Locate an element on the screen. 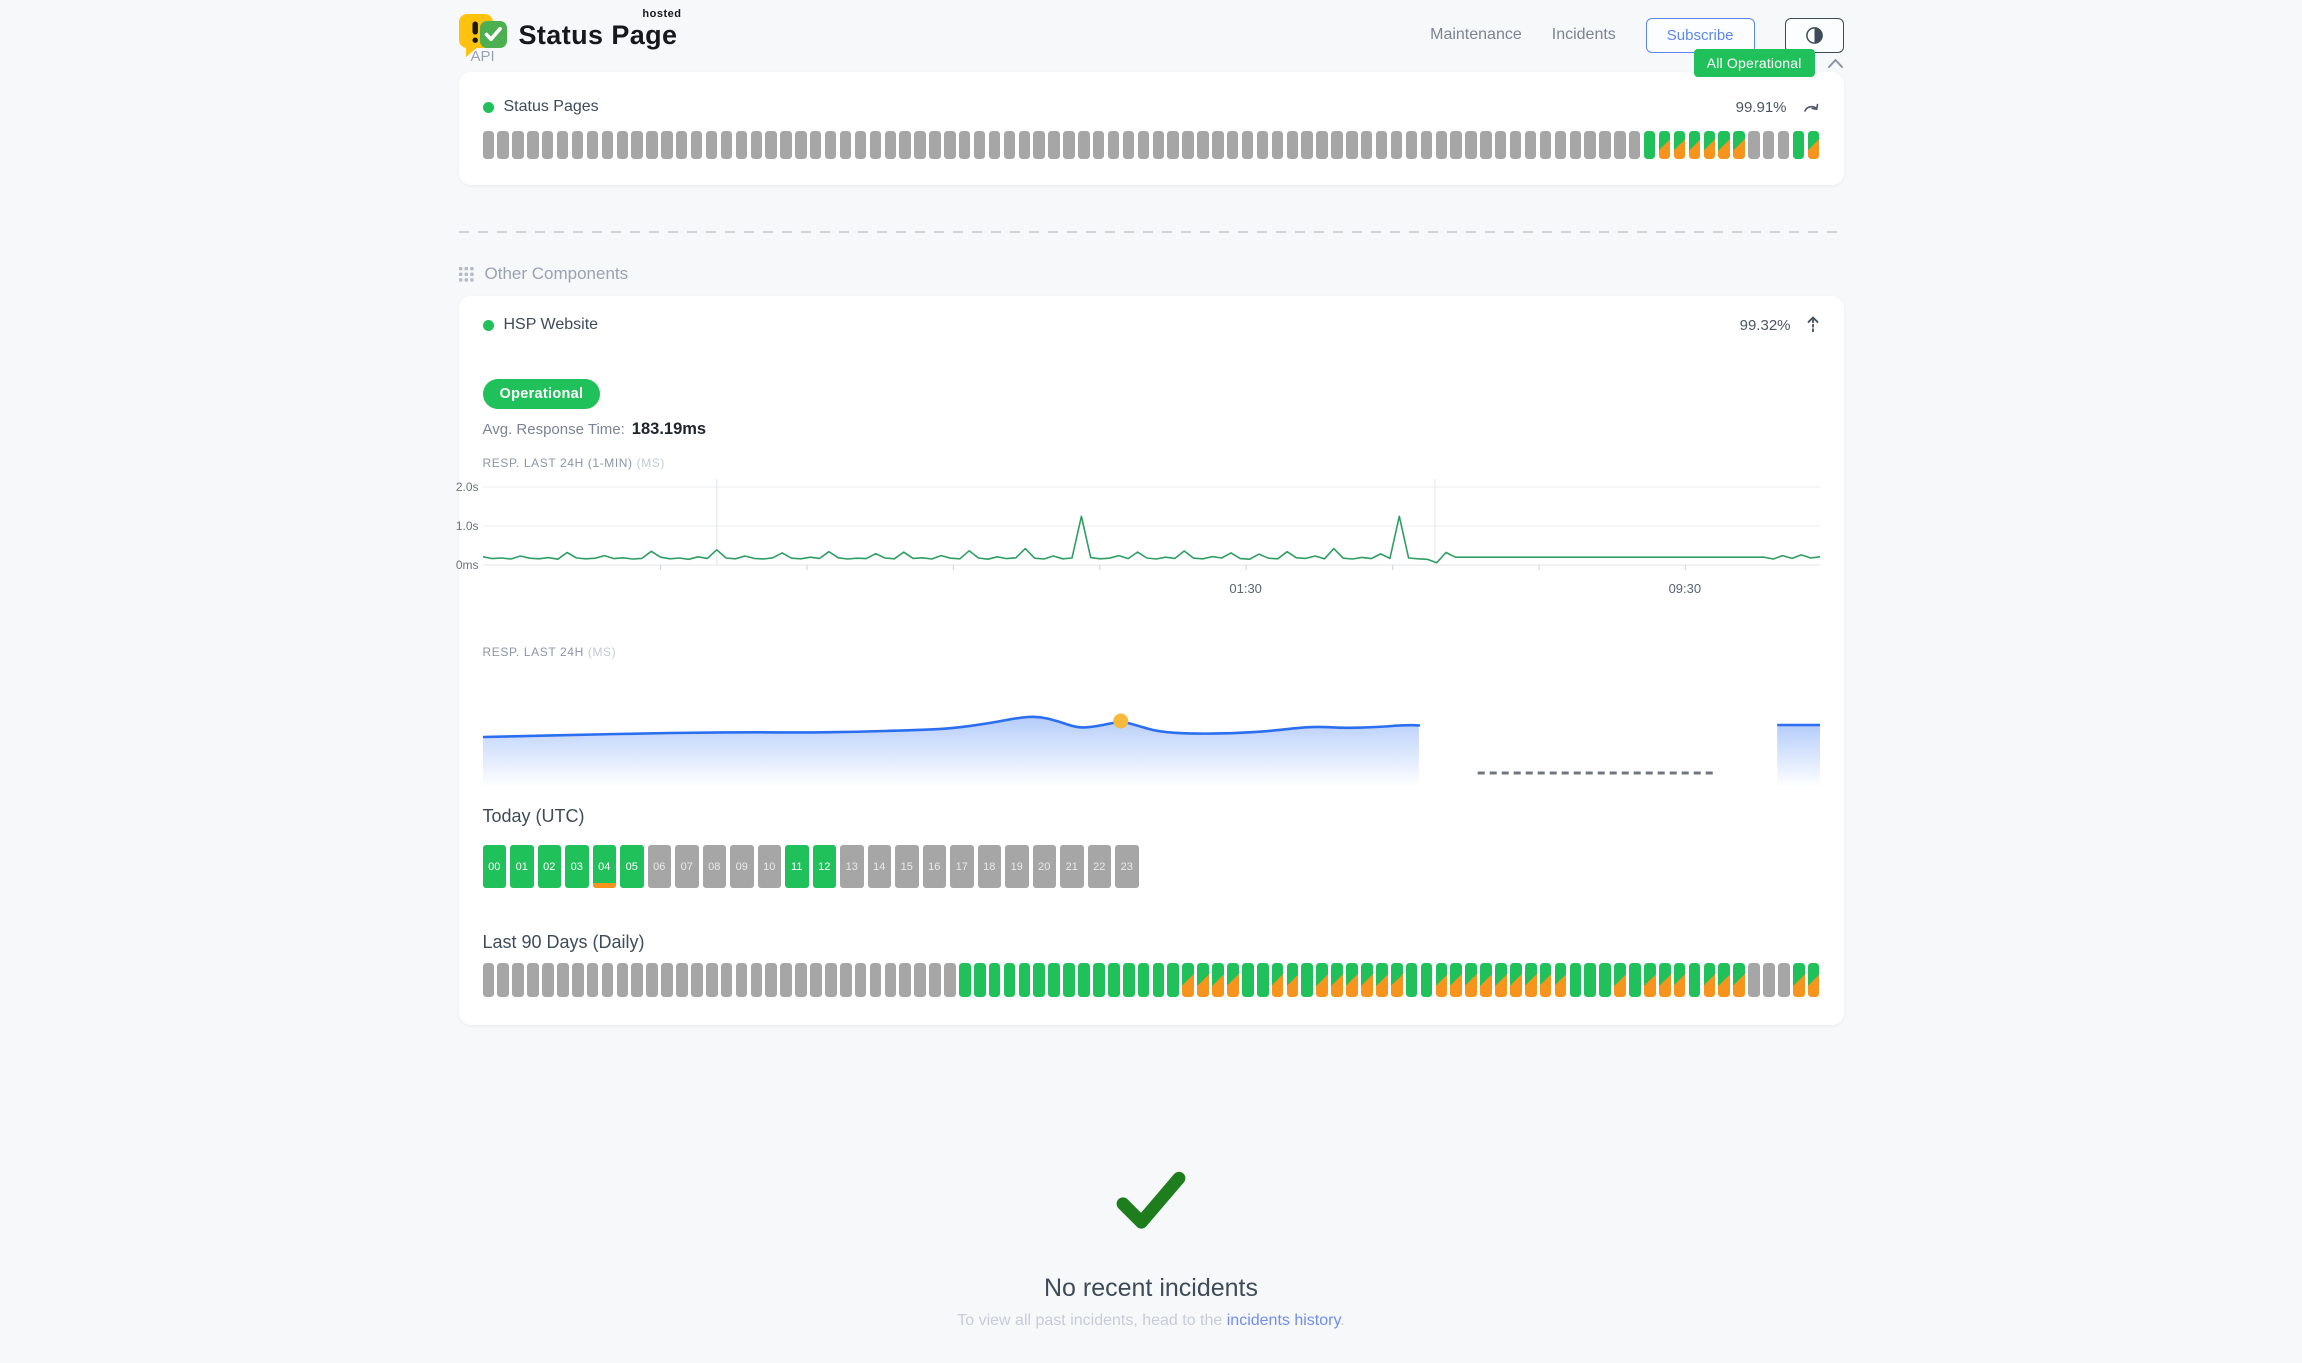 This screenshot has height=1363, width=2302. nav-link-maintenance: Maintenance is located at coordinates (1476, 34).